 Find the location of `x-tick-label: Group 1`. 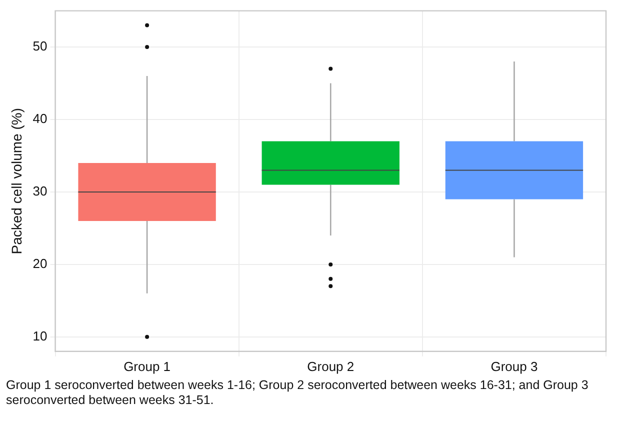

x-tick-label: Group 1 is located at coordinates (147, 366).